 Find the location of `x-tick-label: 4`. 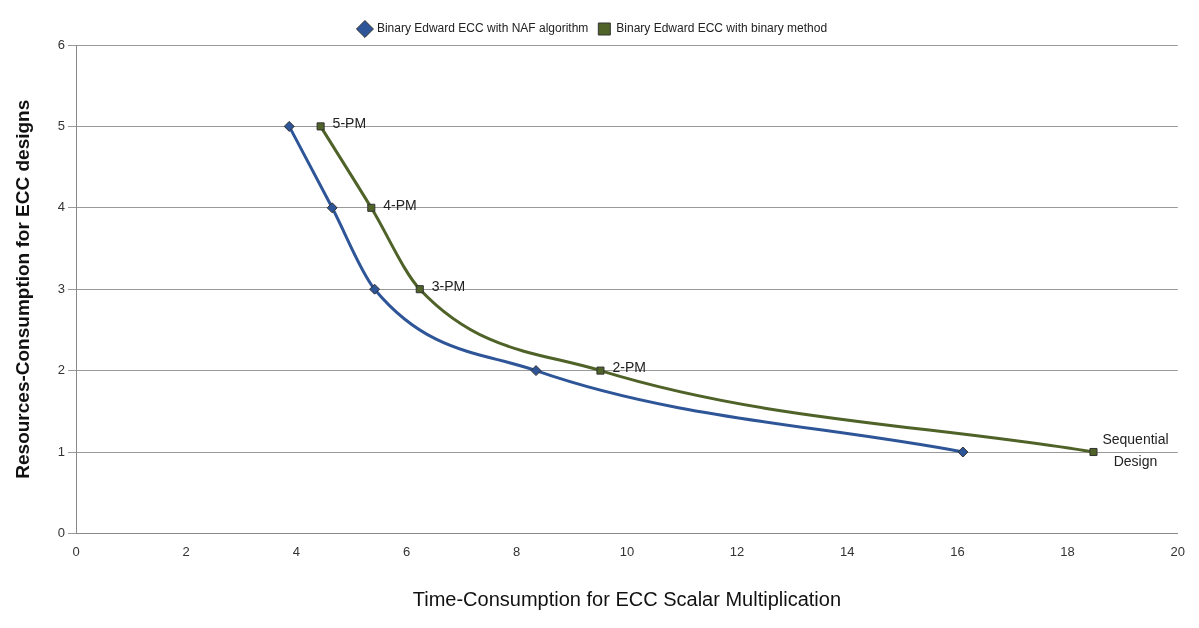

x-tick-label: 4 is located at coordinates (296, 551).